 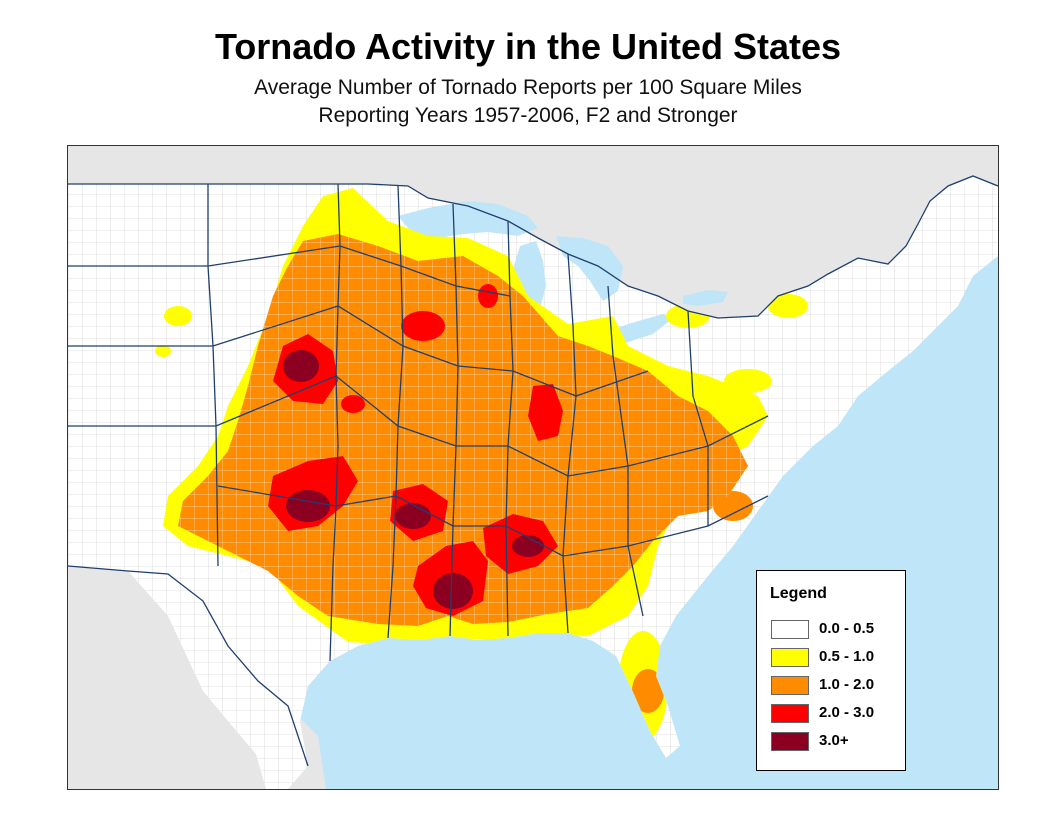 What do you see at coordinates (569, 443) in the screenshot?
I see `border-ohio-column` at bounding box center [569, 443].